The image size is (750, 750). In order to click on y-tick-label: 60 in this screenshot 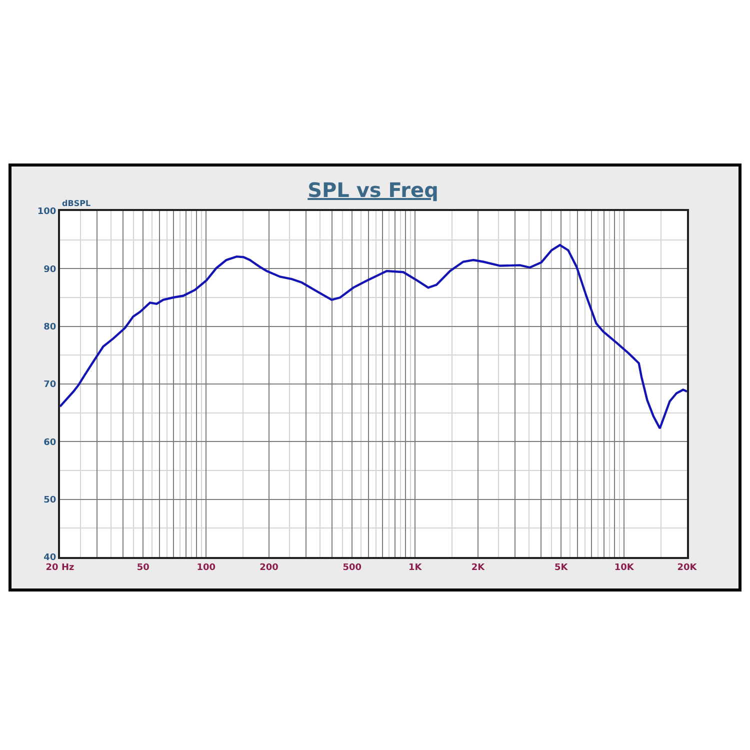, I will do `click(50, 443)`.